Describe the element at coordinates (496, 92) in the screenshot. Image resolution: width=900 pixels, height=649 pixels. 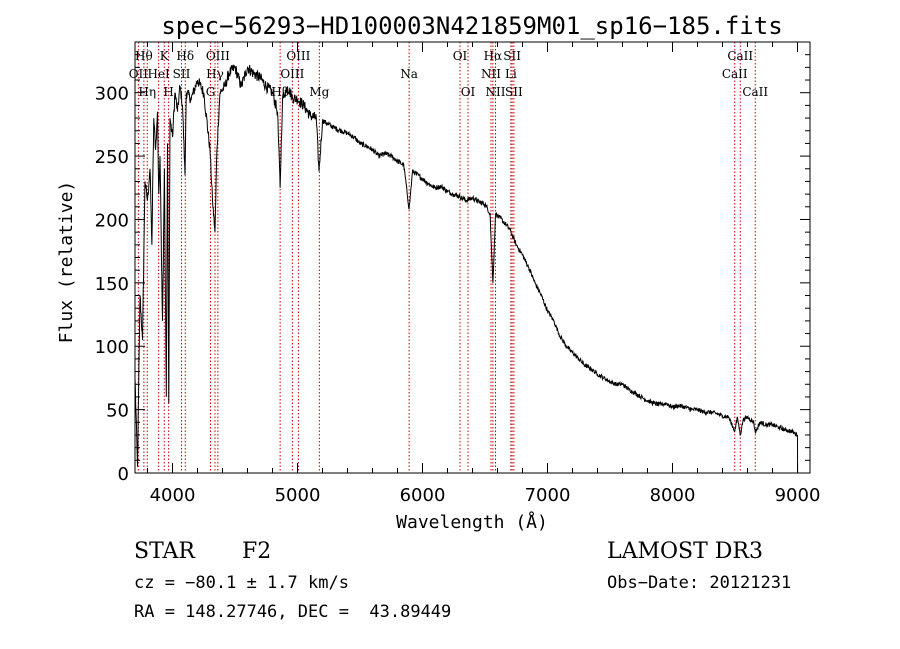
I see `line-marker-label-20: NII` at that location.